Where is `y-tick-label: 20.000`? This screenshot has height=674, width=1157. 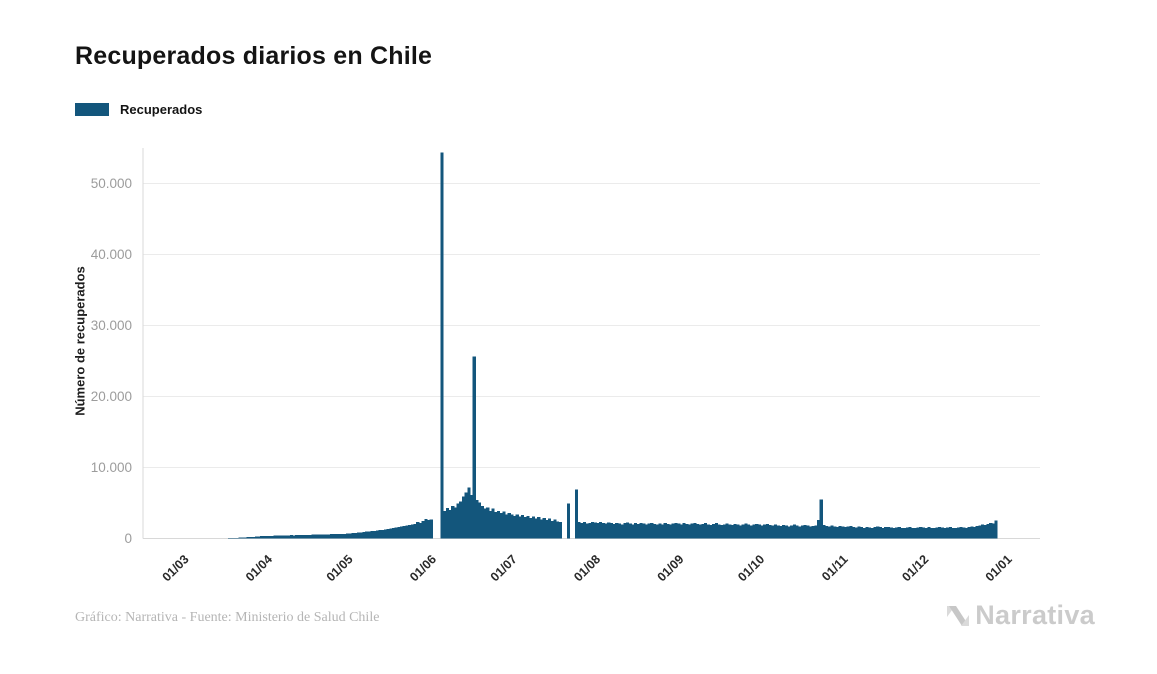 y-tick-label: 20.000 is located at coordinates (111, 396).